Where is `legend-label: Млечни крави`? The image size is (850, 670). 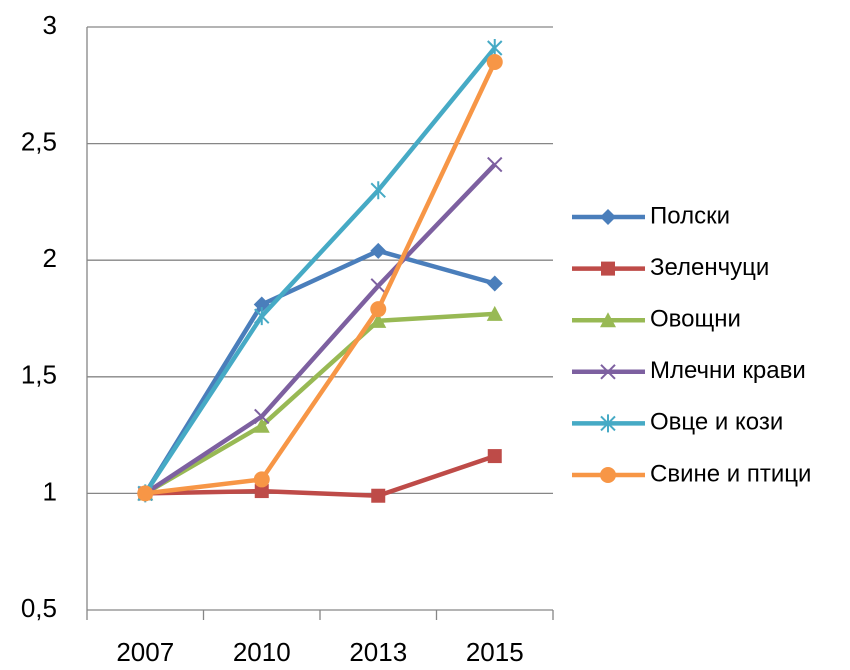
legend-label: Млечни крави is located at coordinates (728, 370).